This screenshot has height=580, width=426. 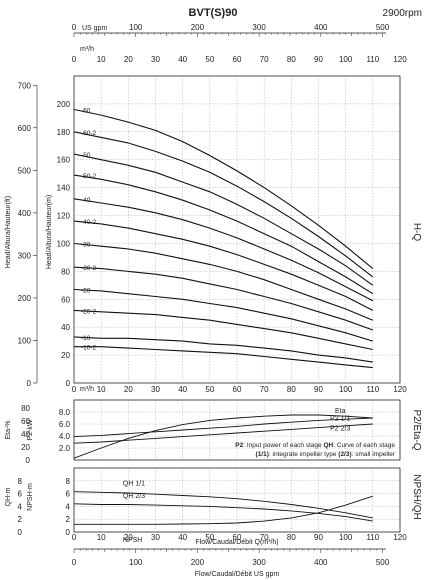 I want to click on hq-y2-tick: 500, so click(x=25, y=170).